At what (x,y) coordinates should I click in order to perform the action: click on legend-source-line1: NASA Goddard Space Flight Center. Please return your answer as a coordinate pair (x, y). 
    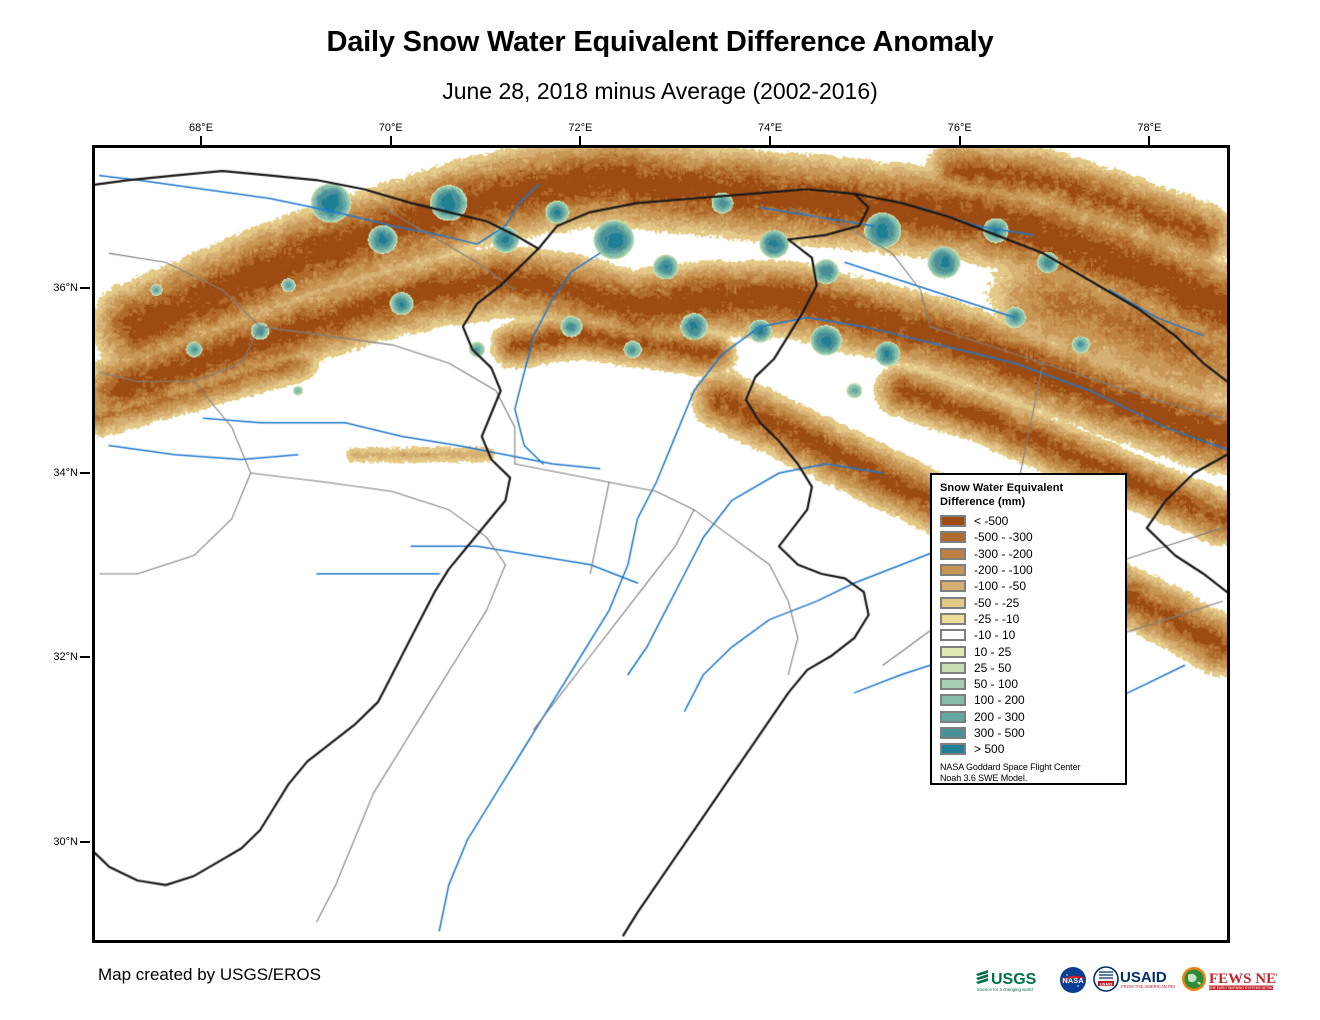
    Looking at the image, I should click on (1010, 767).